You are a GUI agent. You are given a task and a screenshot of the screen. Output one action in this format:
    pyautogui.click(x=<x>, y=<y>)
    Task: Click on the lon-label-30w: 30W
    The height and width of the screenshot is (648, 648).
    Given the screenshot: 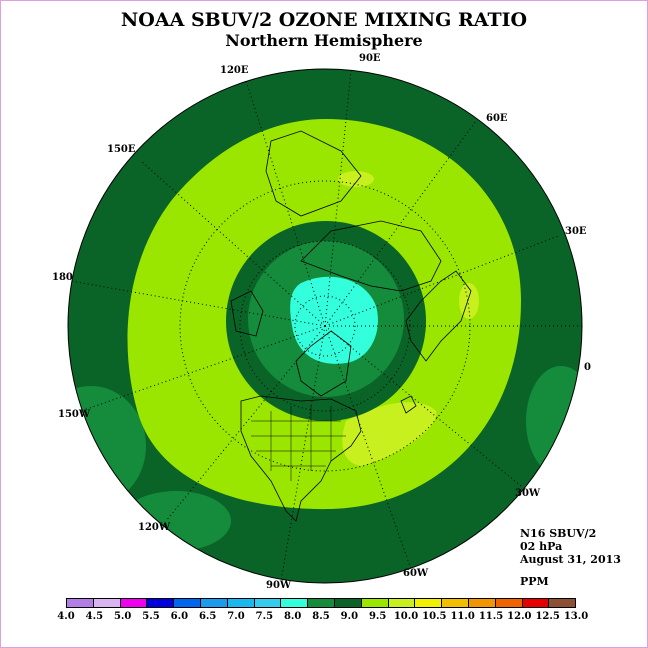 What is the action you would take?
    pyautogui.click(x=528, y=493)
    